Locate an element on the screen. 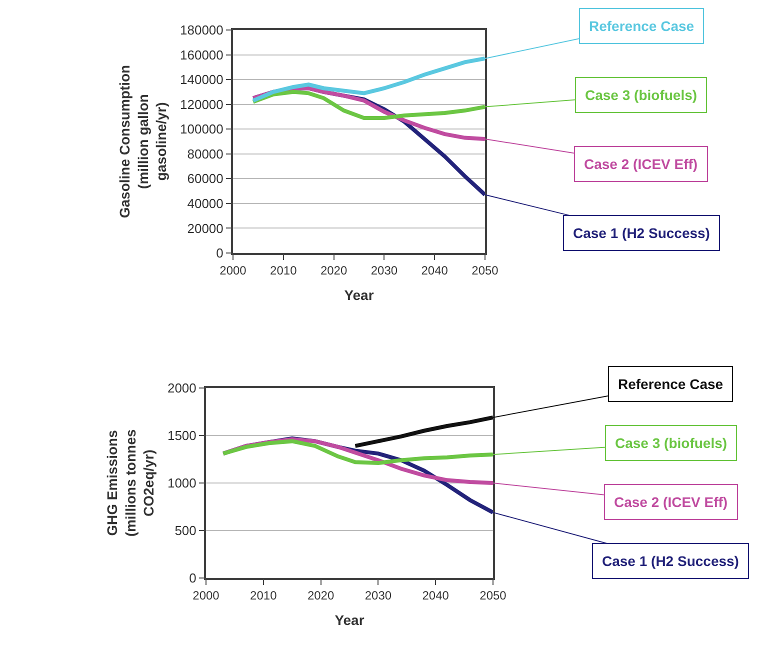  y-tick-label: 100000 is located at coordinates (202, 129).